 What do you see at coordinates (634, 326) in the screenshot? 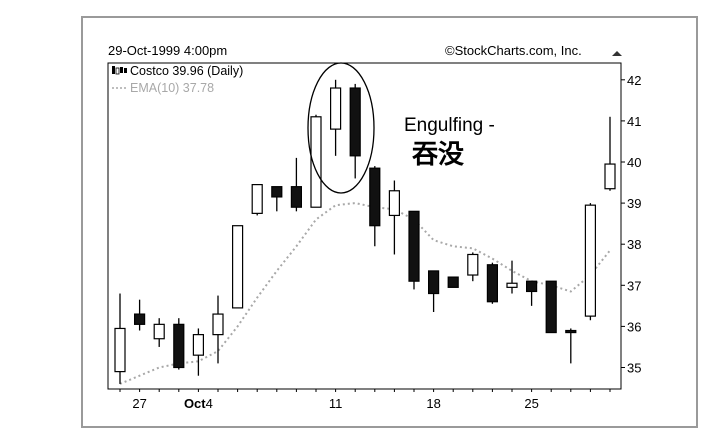
I see `y-tick-label: 36` at bounding box center [634, 326].